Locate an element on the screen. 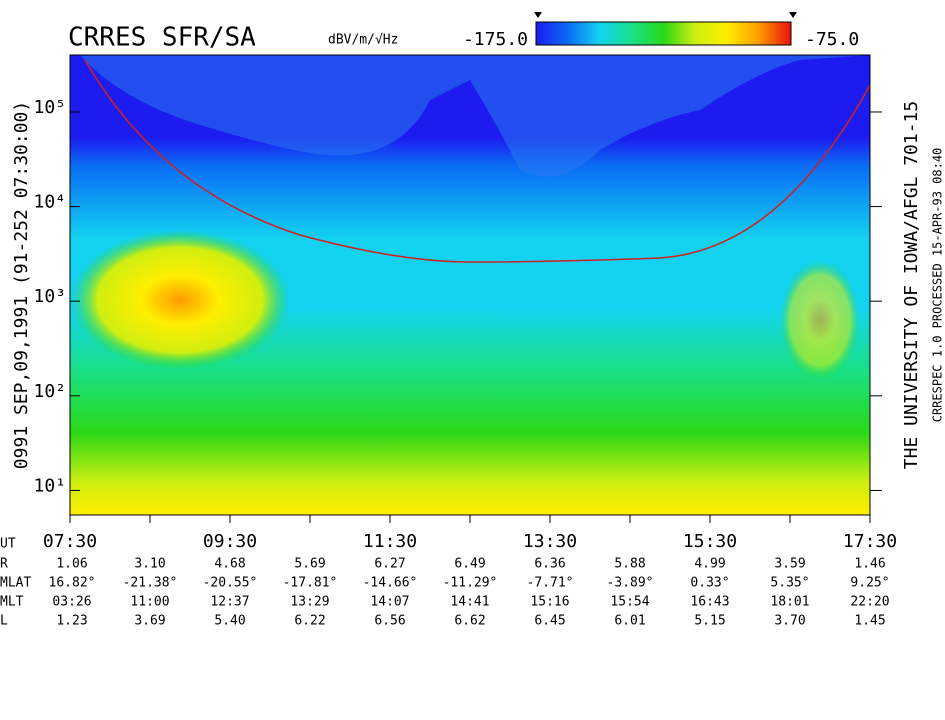 This screenshot has height=720, width=945. left-label: 0991 SEP,09,1991 (91-252 07:30:00) is located at coordinates (21, 285).